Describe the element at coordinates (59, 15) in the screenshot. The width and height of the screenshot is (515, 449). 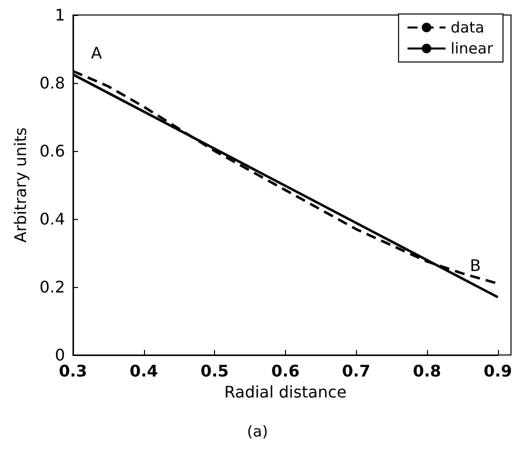
I see `y-tick-label: 1` at that location.